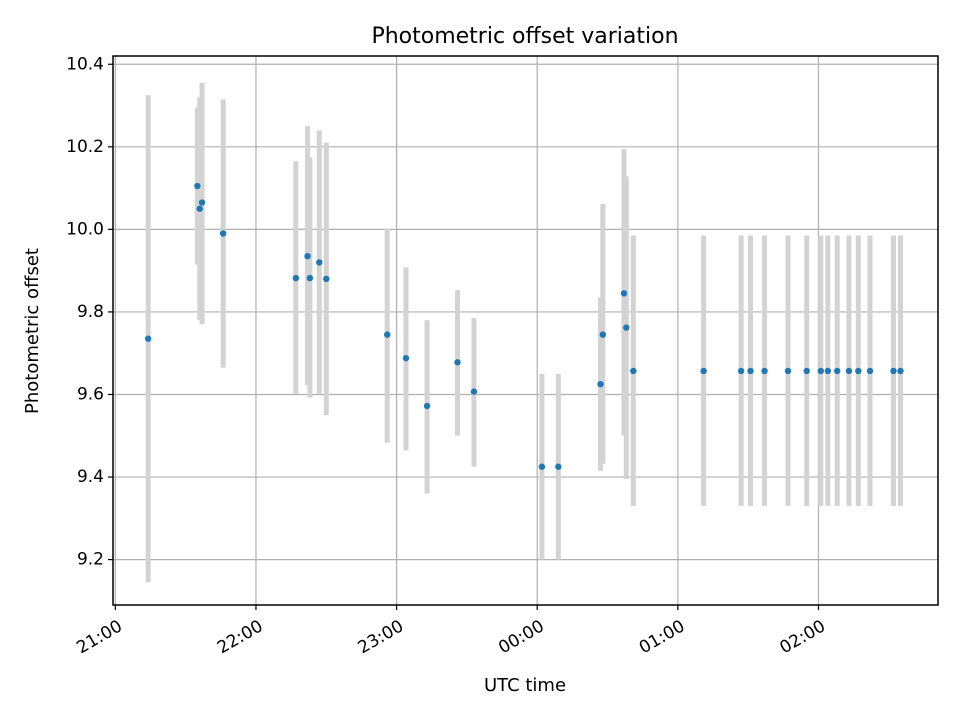 The image size is (960, 720). Describe the element at coordinates (803, 637) in the screenshot. I see `x-tick-label: 02:00` at that location.